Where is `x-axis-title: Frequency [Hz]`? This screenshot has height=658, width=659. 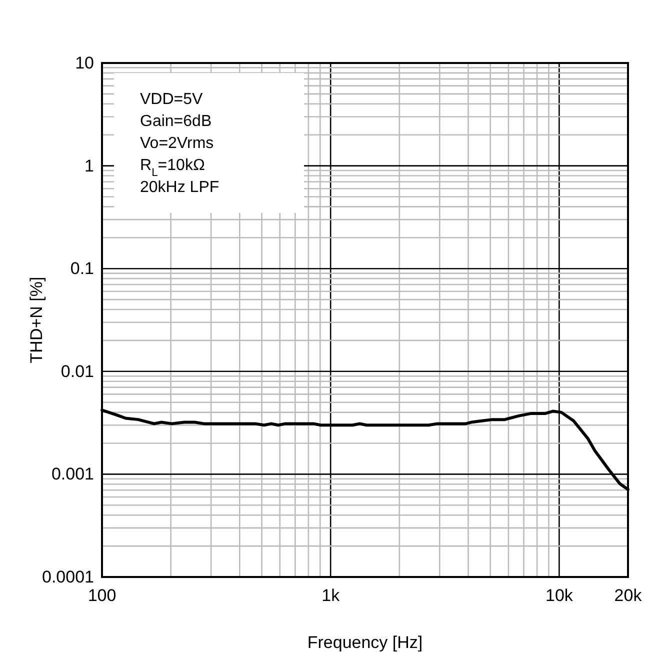
x-axis-title: Frequency [Hz] is located at coordinates (365, 642).